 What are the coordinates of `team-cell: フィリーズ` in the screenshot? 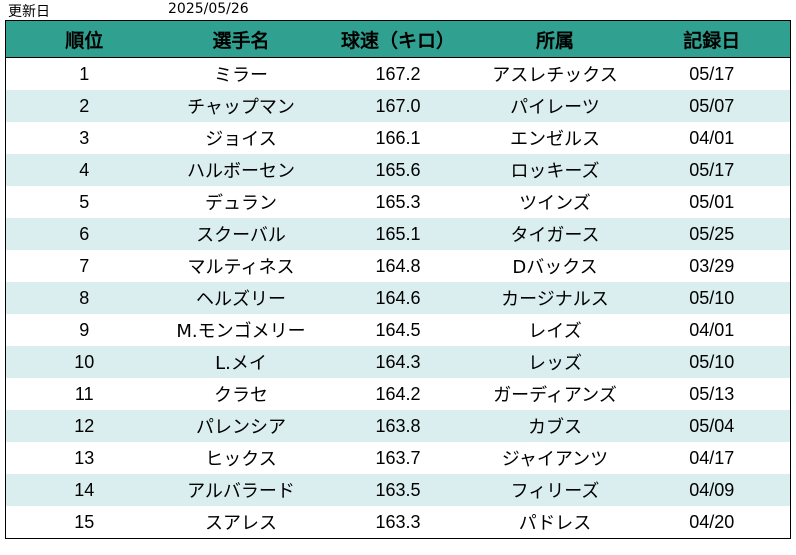 It's located at (555, 490).